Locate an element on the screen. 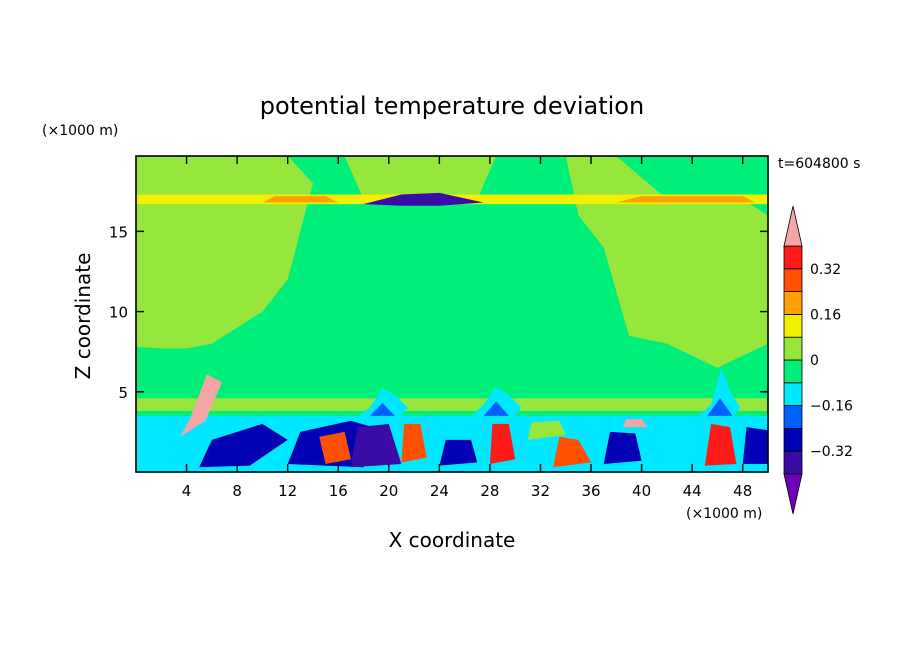 Image resolution: width=904 pixels, height=659 pixels. contour-region-bump-46km is located at coordinates (719, 391).